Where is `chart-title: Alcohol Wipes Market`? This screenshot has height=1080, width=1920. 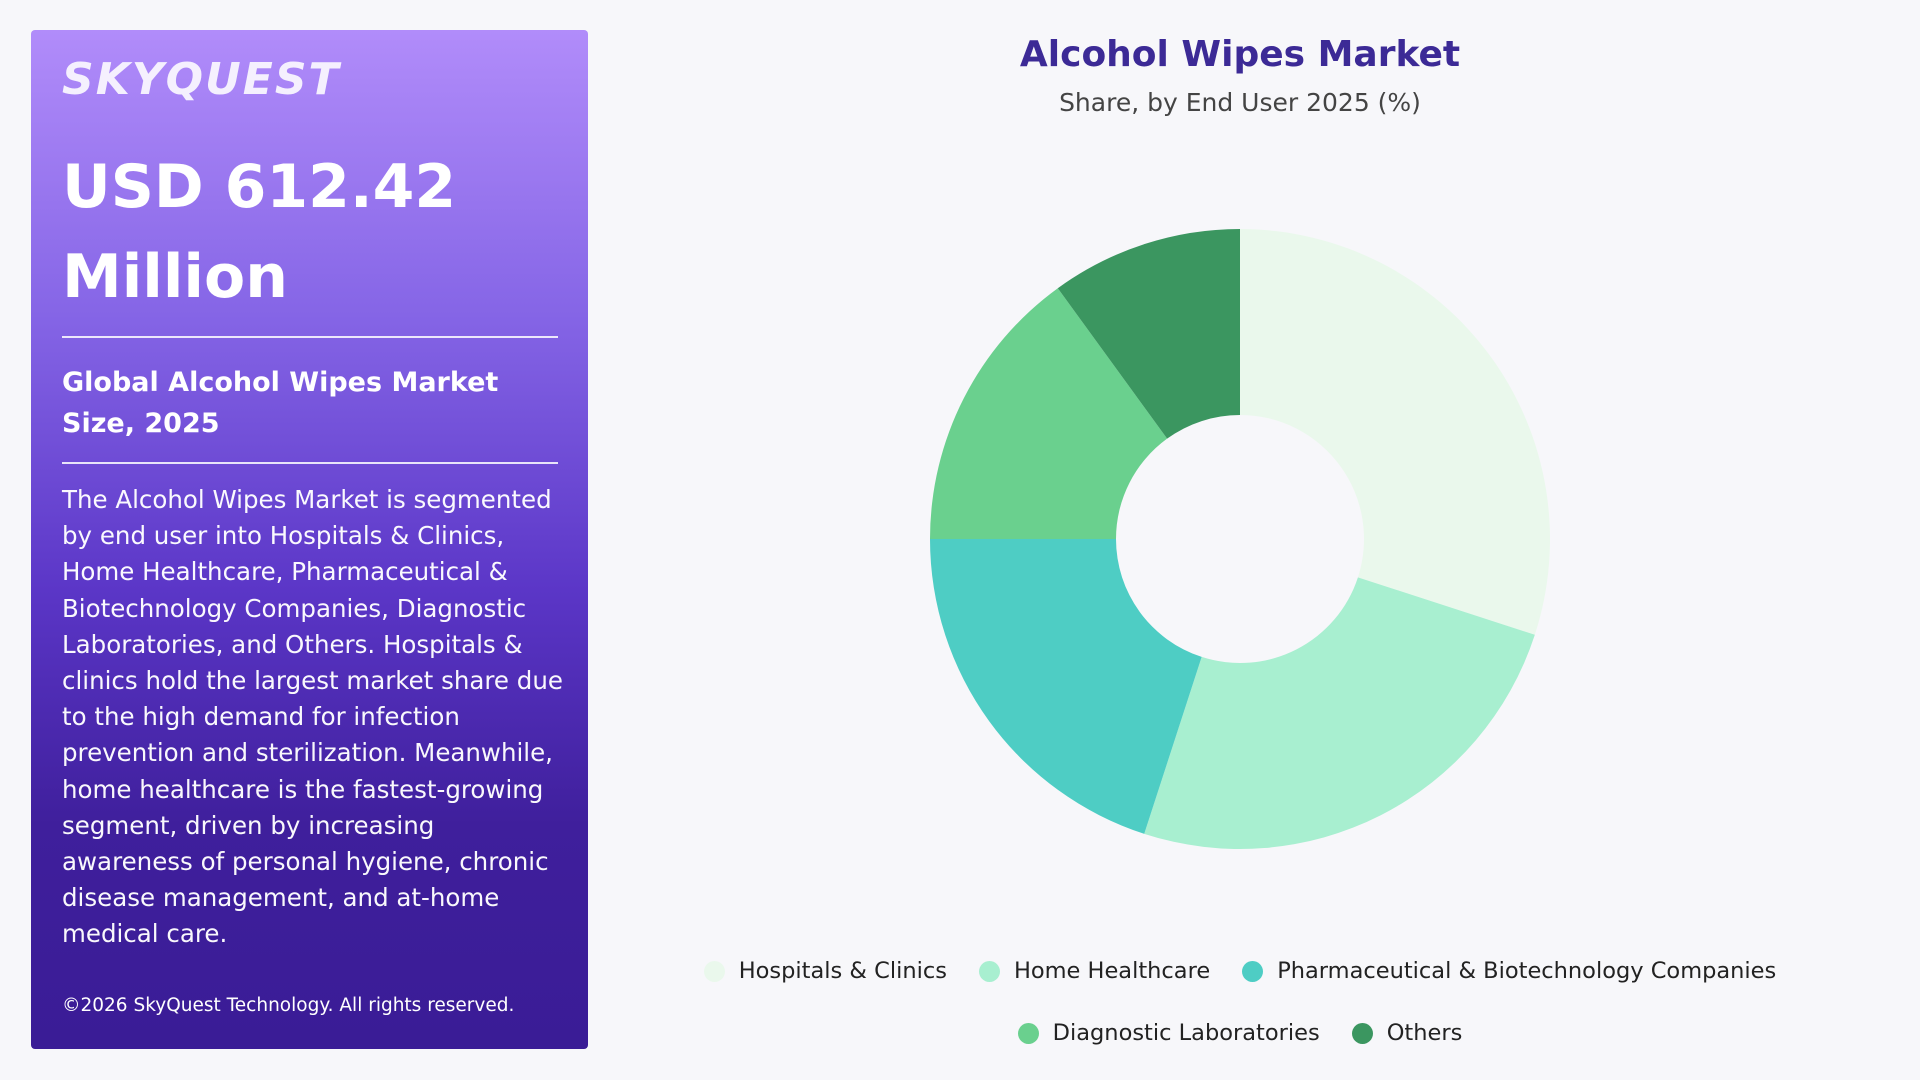 chart-title: Alcohol Wipes Market is located at coordinates (1240, 54).